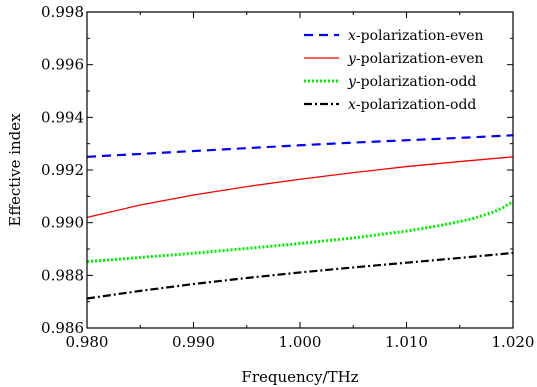  What do you see at coordinates (513, 342) in the screenshot?
I see `x-tick-label: 1.020` at bounding box center [513, 342].